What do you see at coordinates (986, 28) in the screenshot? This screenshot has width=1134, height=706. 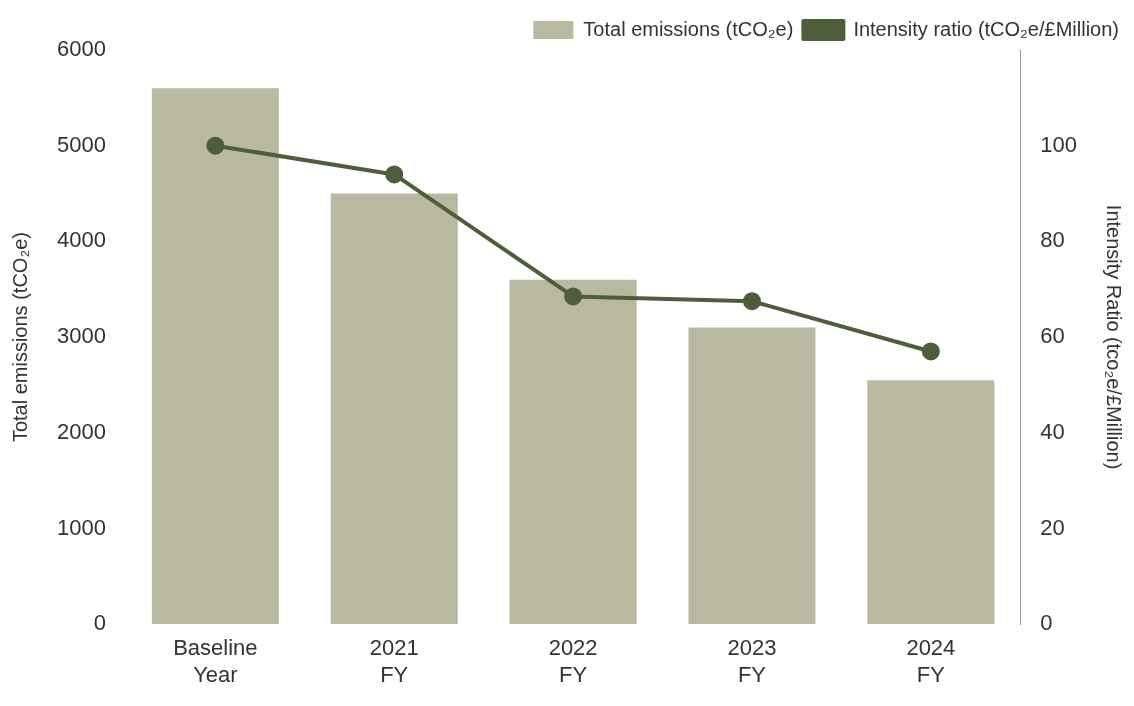 I see `legend-label: Intensity ratio (tCO₂e/£Million)` at bounding box center [986, 28].